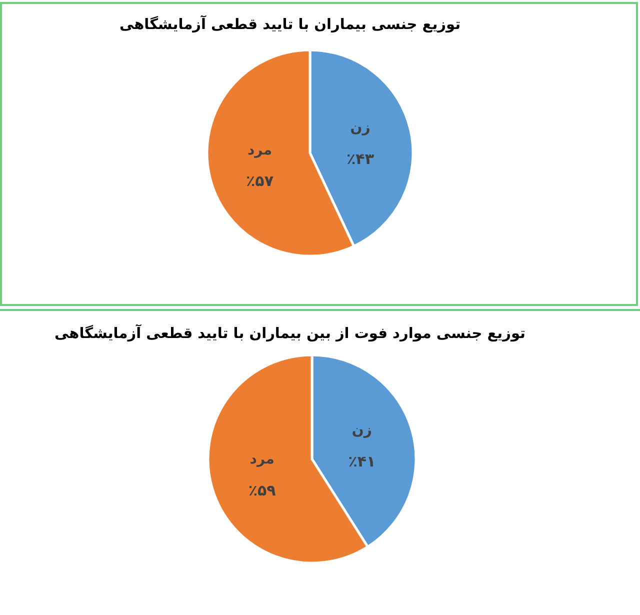  Describe the element at coordinates (290, 24) in the screenshot. I see `chart-title: توزیع جنسی بیماران با تایید قطعی آزمایشگاهی` at that location.